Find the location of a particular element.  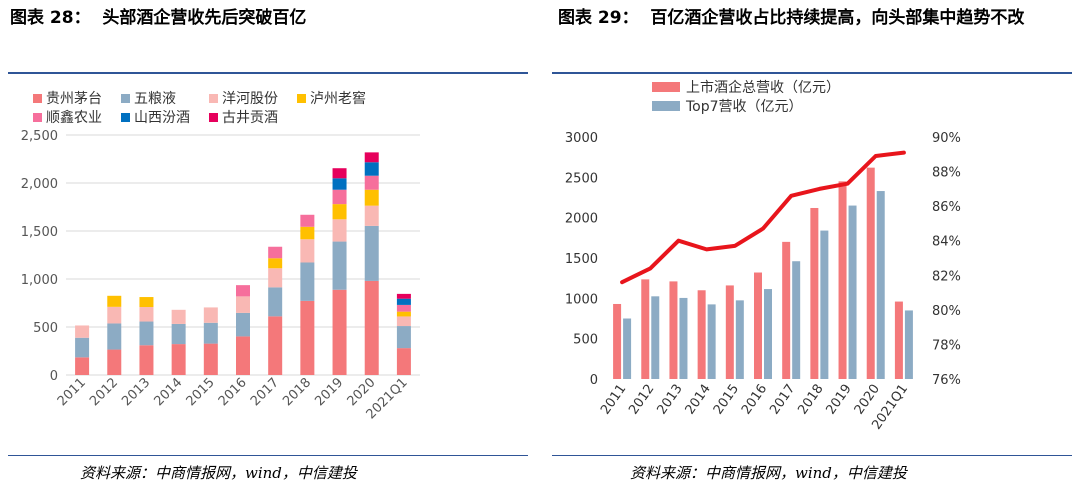

y-tick-label: 2,500 is located at coordinates (39, 136).